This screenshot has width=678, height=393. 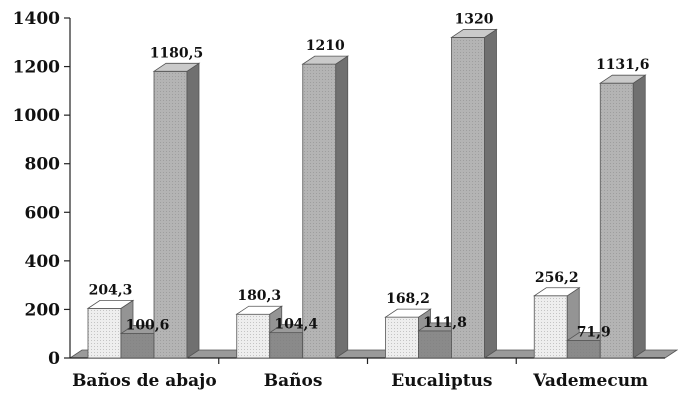 I want to click on y-tick-label: 1400, so click(x=36, y=19).